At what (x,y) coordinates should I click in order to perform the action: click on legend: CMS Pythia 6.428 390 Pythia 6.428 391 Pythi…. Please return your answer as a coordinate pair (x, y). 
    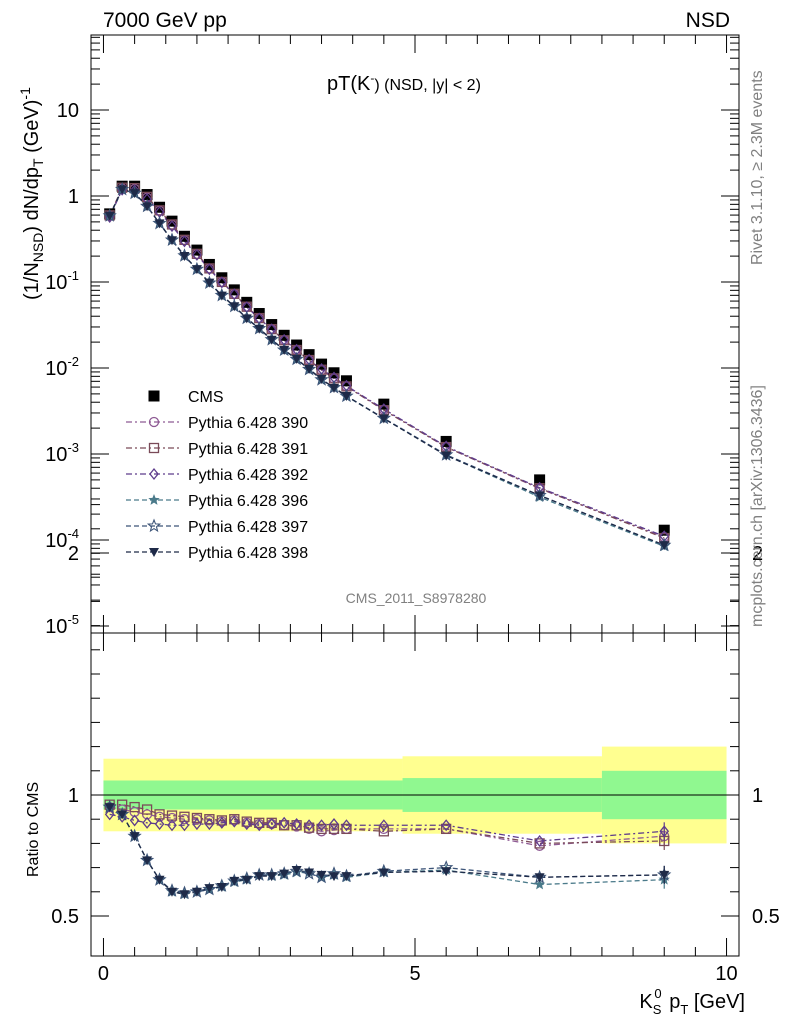
    Looking at the image, I should click on (217, 475).